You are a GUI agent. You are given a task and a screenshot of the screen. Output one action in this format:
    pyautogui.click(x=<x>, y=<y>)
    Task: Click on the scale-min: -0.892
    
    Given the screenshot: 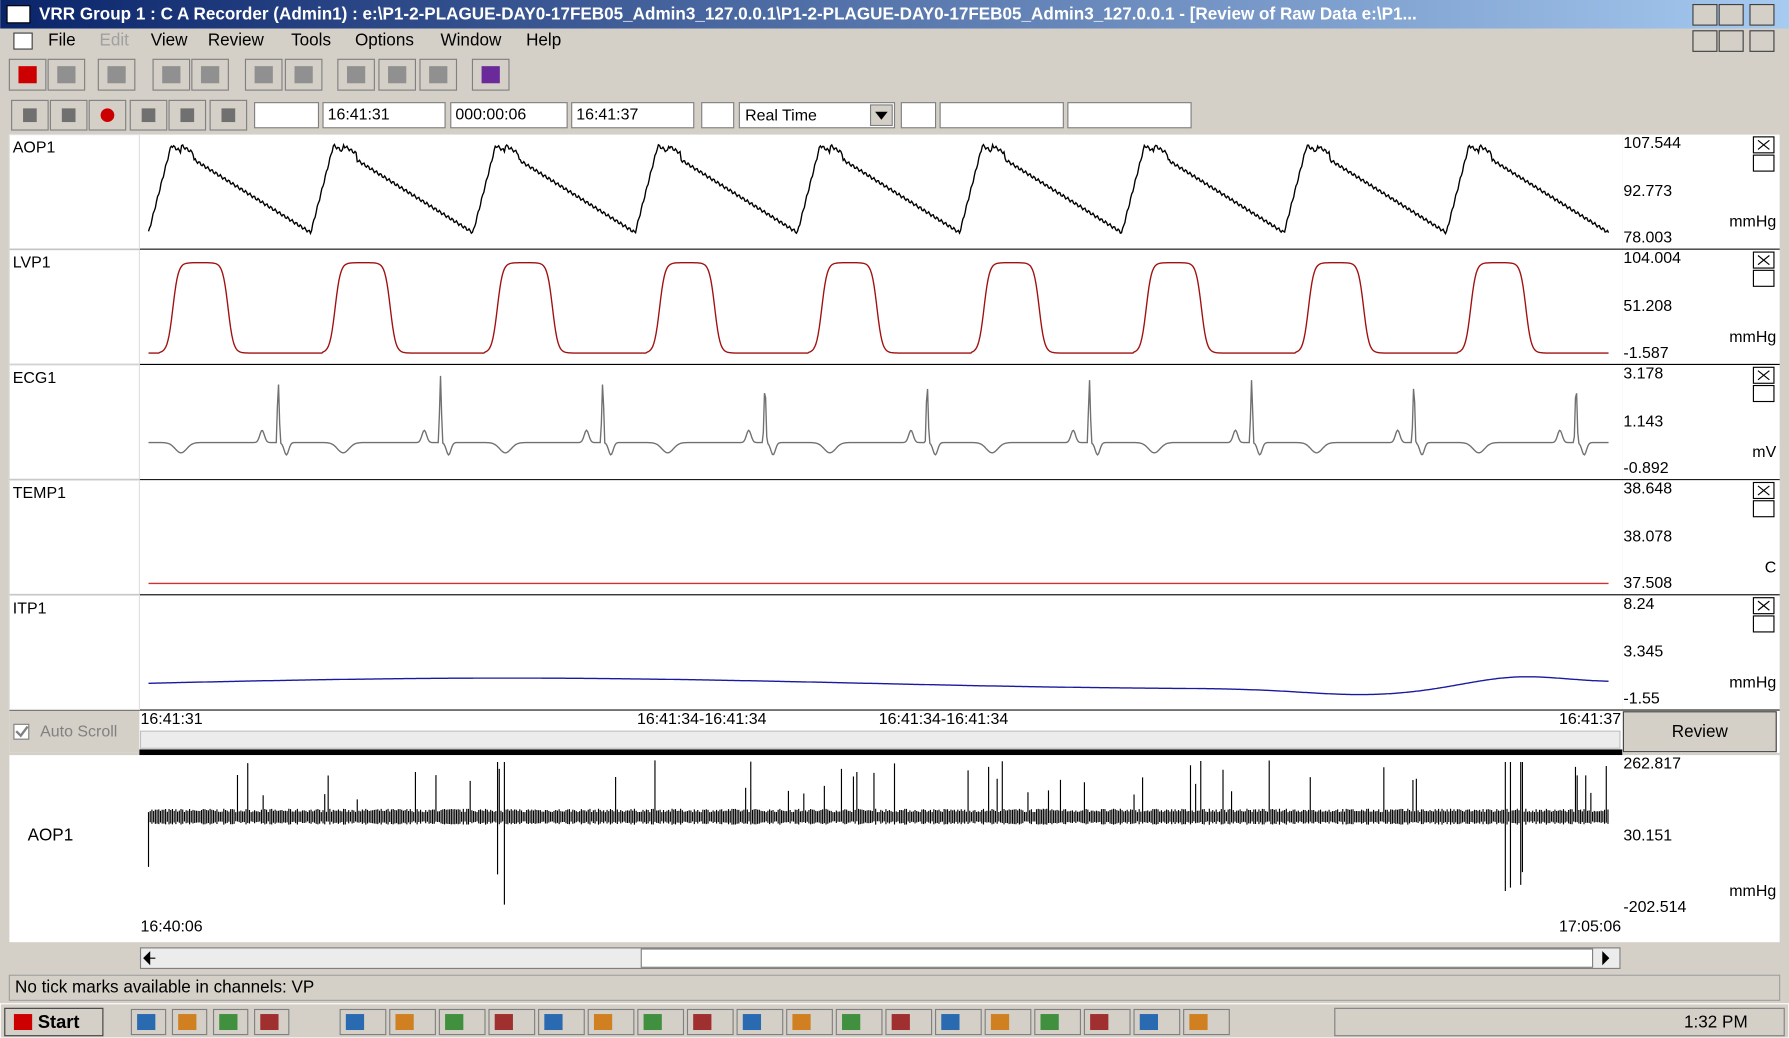 What is the action you would take?
    pyautogui.click(x=1645, y=468)
    